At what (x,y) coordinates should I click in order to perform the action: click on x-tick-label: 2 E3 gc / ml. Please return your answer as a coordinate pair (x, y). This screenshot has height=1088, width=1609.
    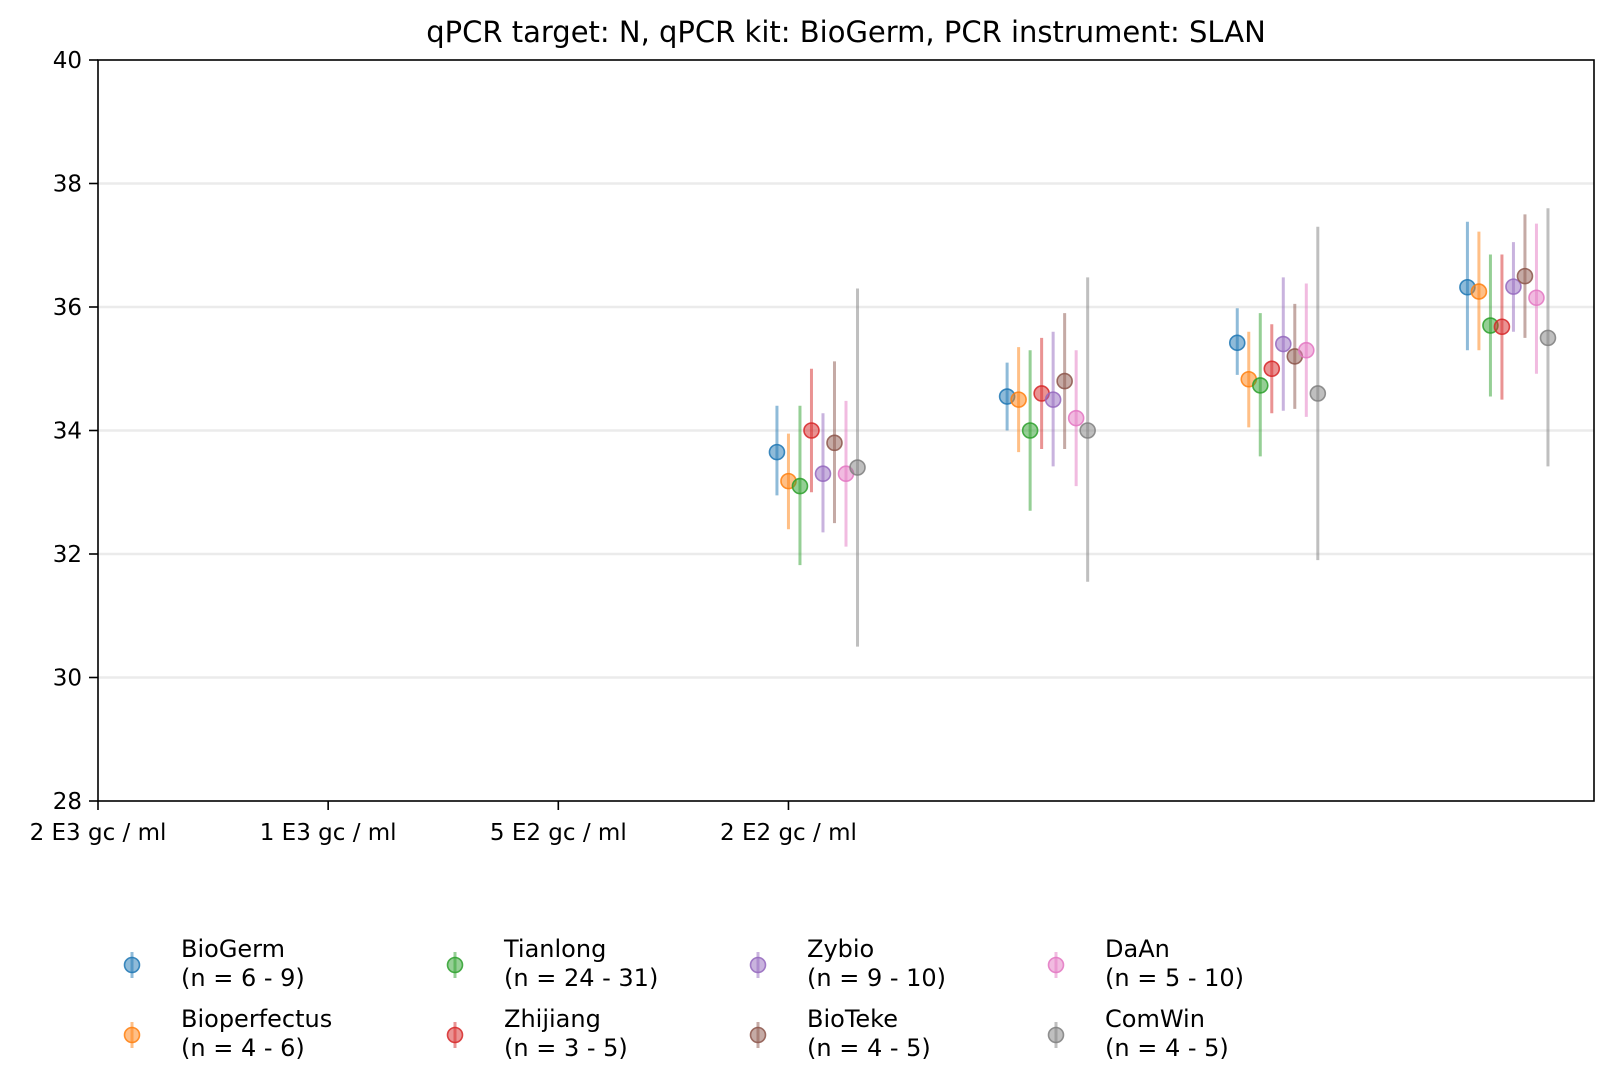
    Looking at the image, I should click on (98, 833).